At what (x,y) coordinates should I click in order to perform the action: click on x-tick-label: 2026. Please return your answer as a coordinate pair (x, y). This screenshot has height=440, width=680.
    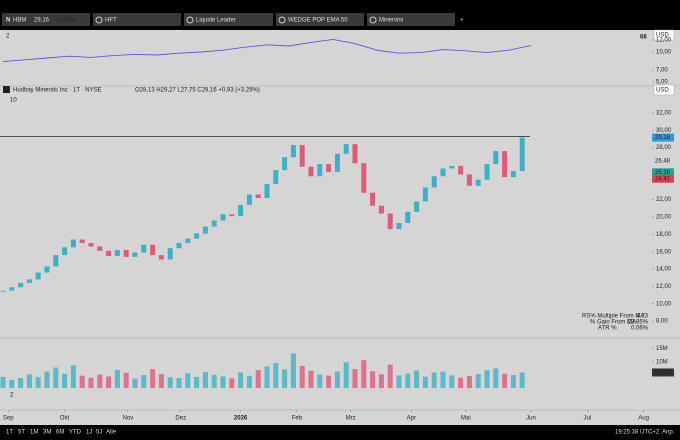
    Looking at the image, I should click on (241, 419).